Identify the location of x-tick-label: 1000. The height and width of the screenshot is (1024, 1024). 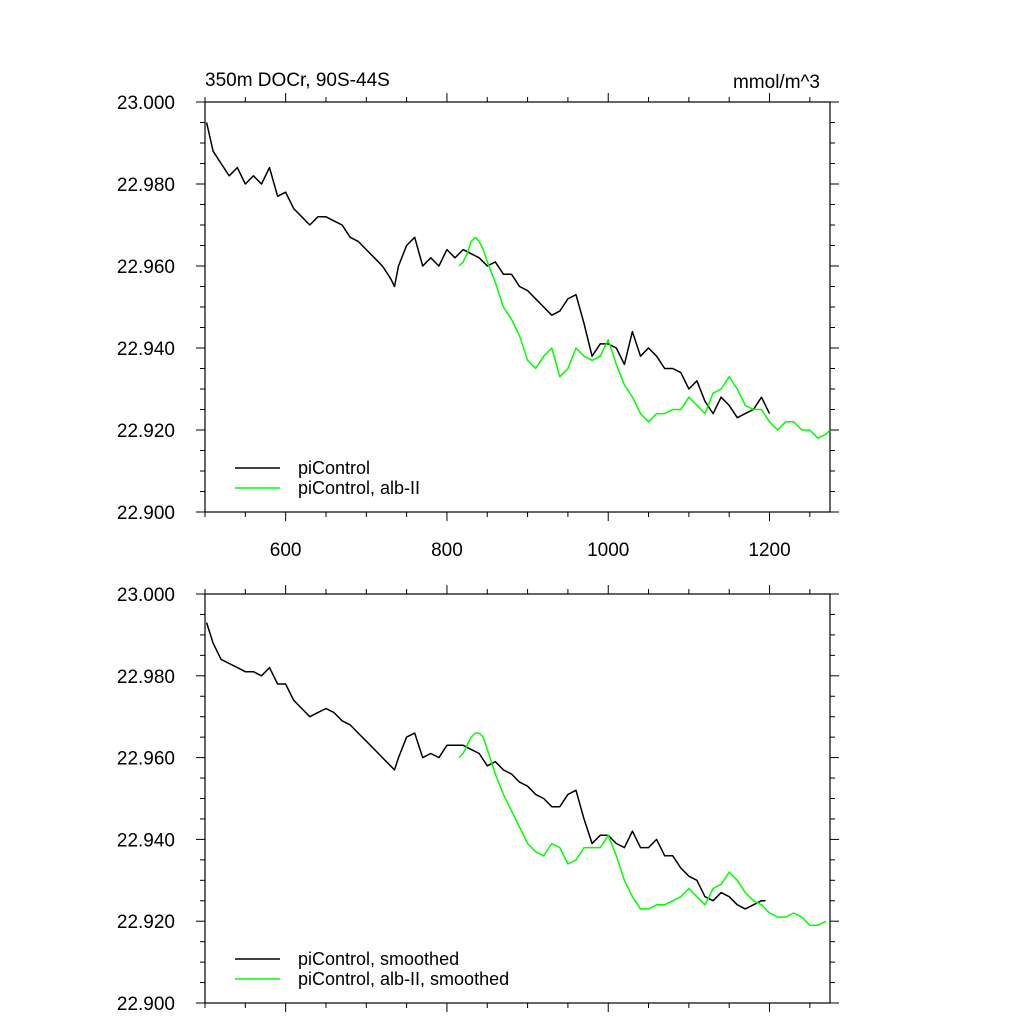
(608, 550).